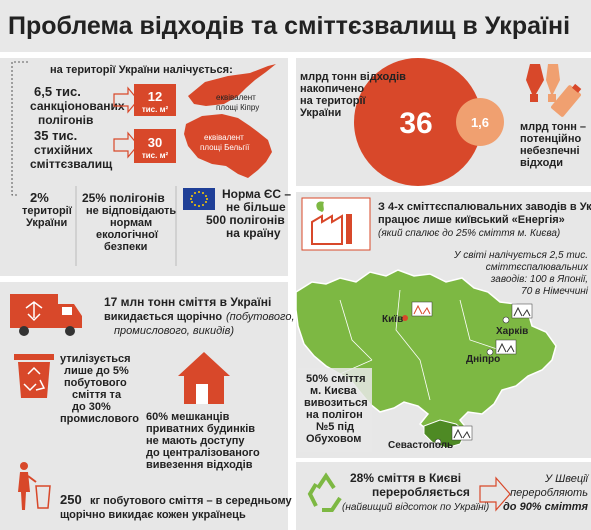  What do you see at coordinates (336, 224) in the screenshot?
I see `factory-icon` at bounding box center [336, 224].